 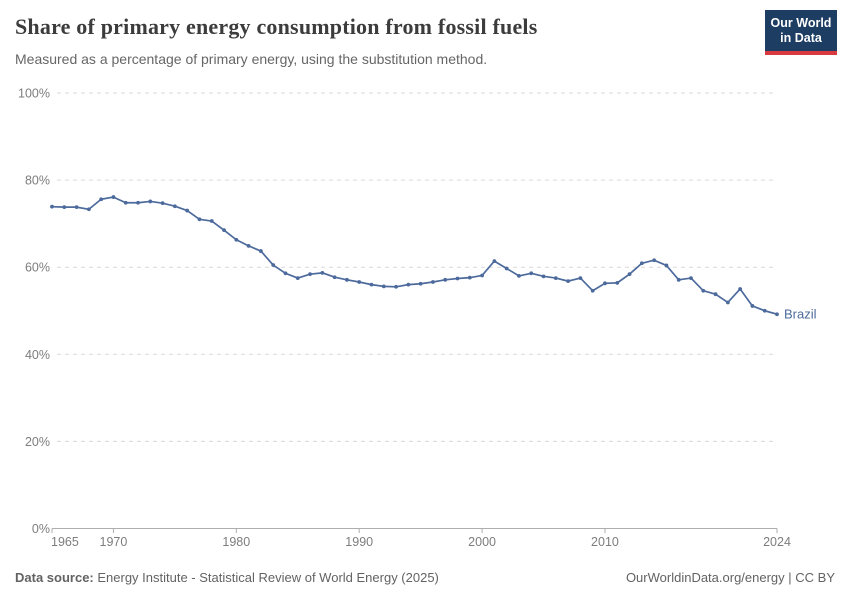 What do you see at coordinates (65, 542) in the screenshot?
I see `x-tick-label-1965: 1965` at bounding box center [65, 542].